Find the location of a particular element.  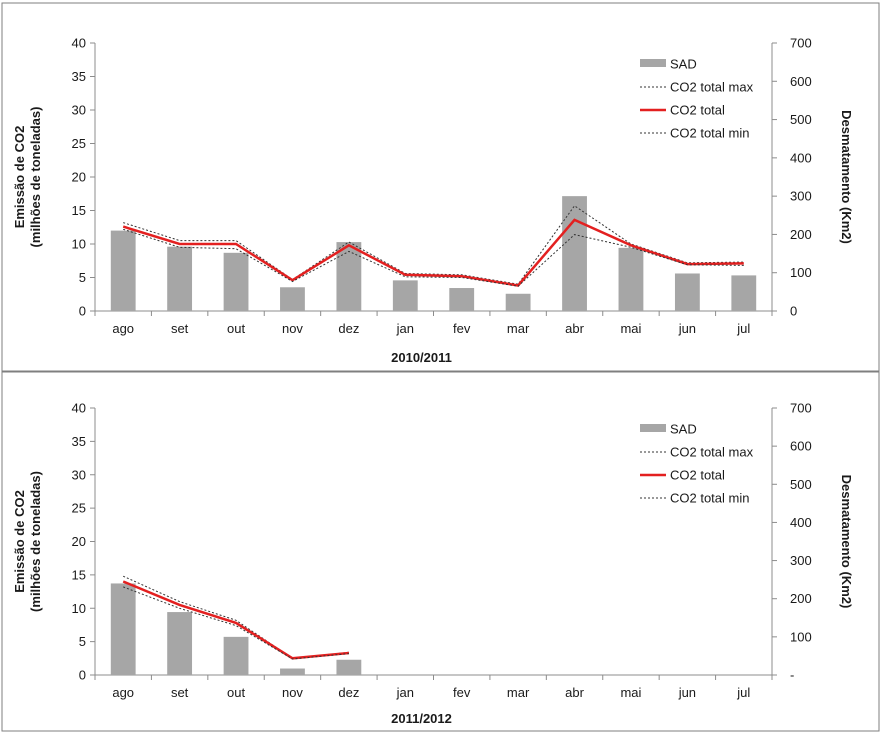

bar-sad-jun is located at coordinates (687, 292).